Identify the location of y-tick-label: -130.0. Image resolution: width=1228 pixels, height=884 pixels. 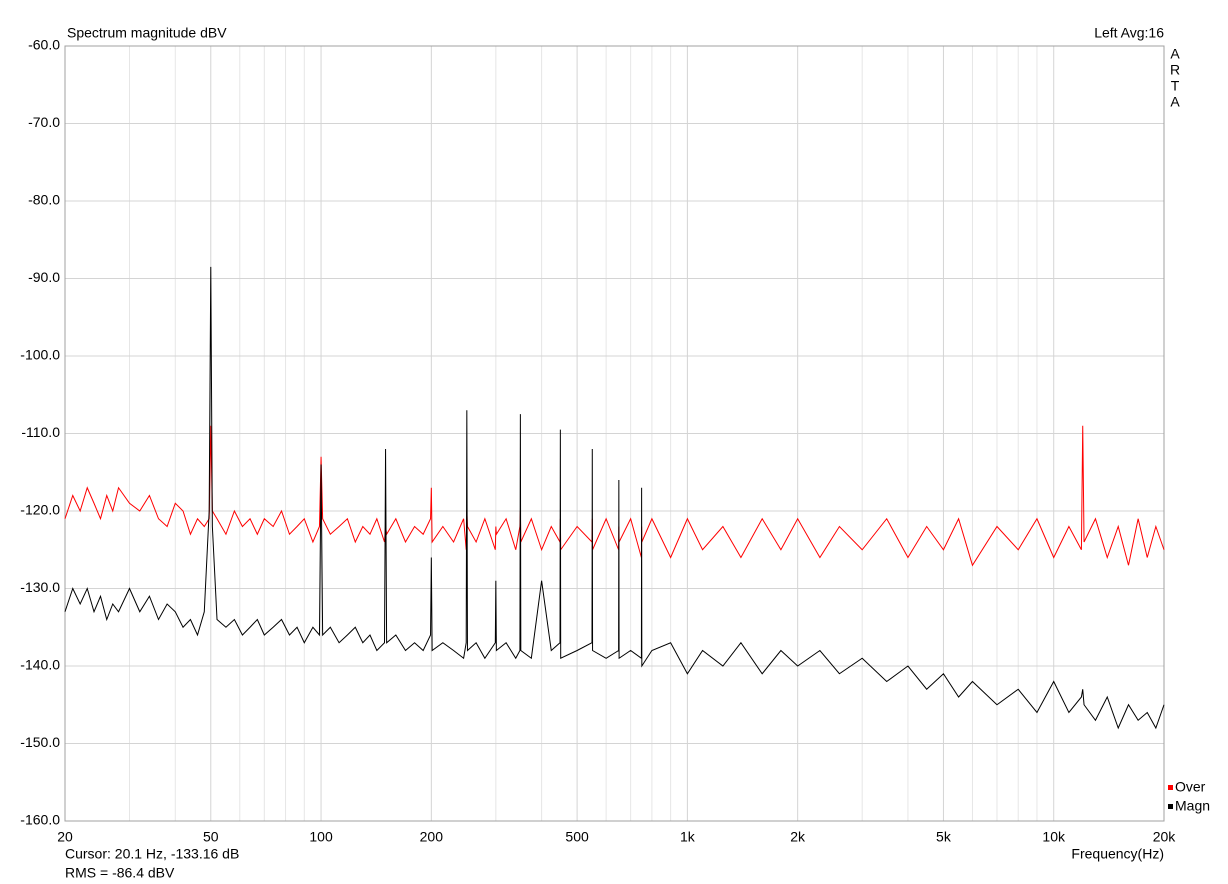
(40, 587).